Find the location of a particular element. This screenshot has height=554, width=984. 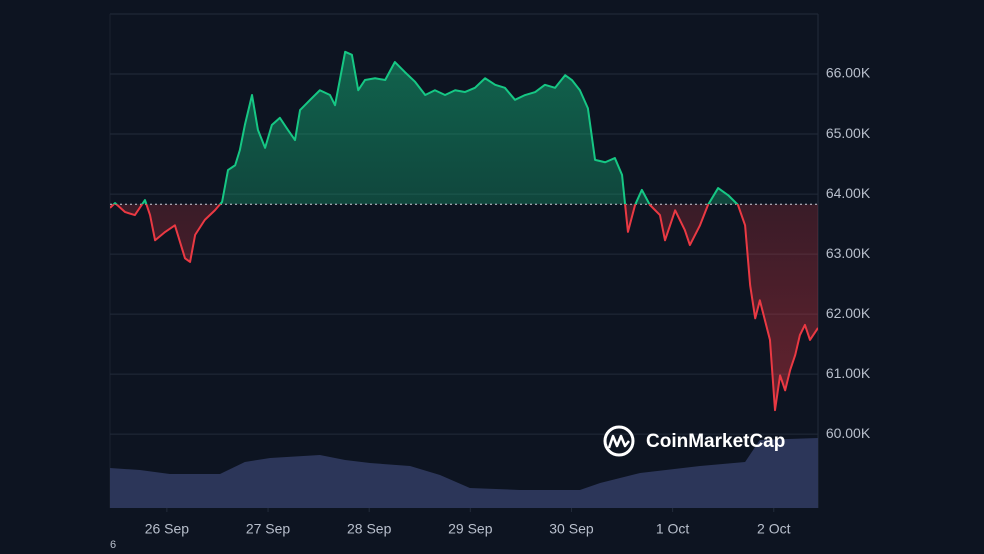

y-tick-label: 65.00K is located at coordinates (848, 133).